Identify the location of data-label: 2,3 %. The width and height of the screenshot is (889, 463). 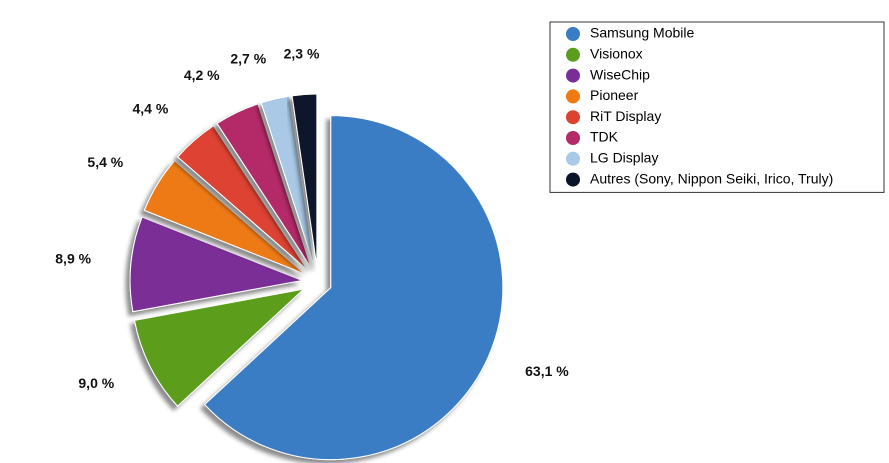
(302, 53).